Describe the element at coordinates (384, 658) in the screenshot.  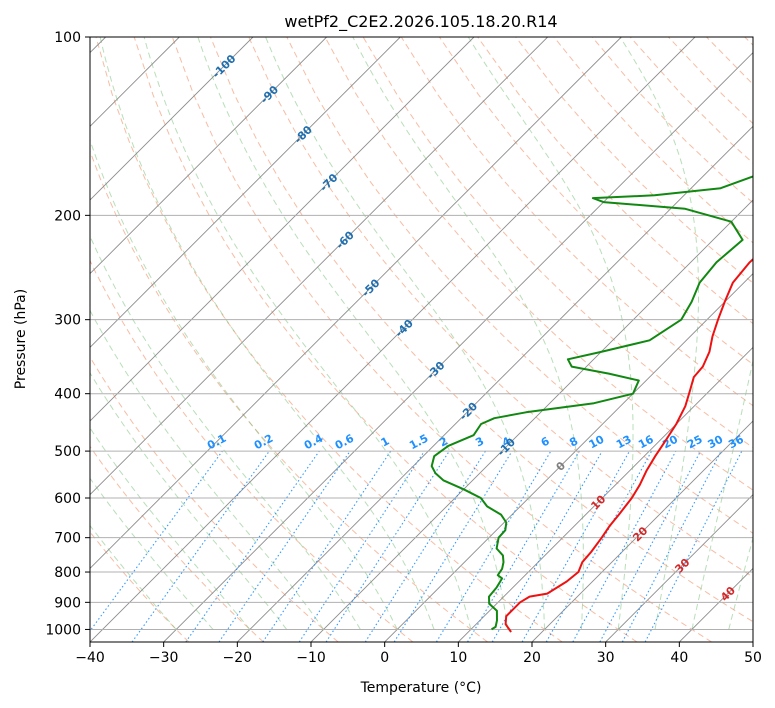
I see `x-tick-label: 0` at that location.